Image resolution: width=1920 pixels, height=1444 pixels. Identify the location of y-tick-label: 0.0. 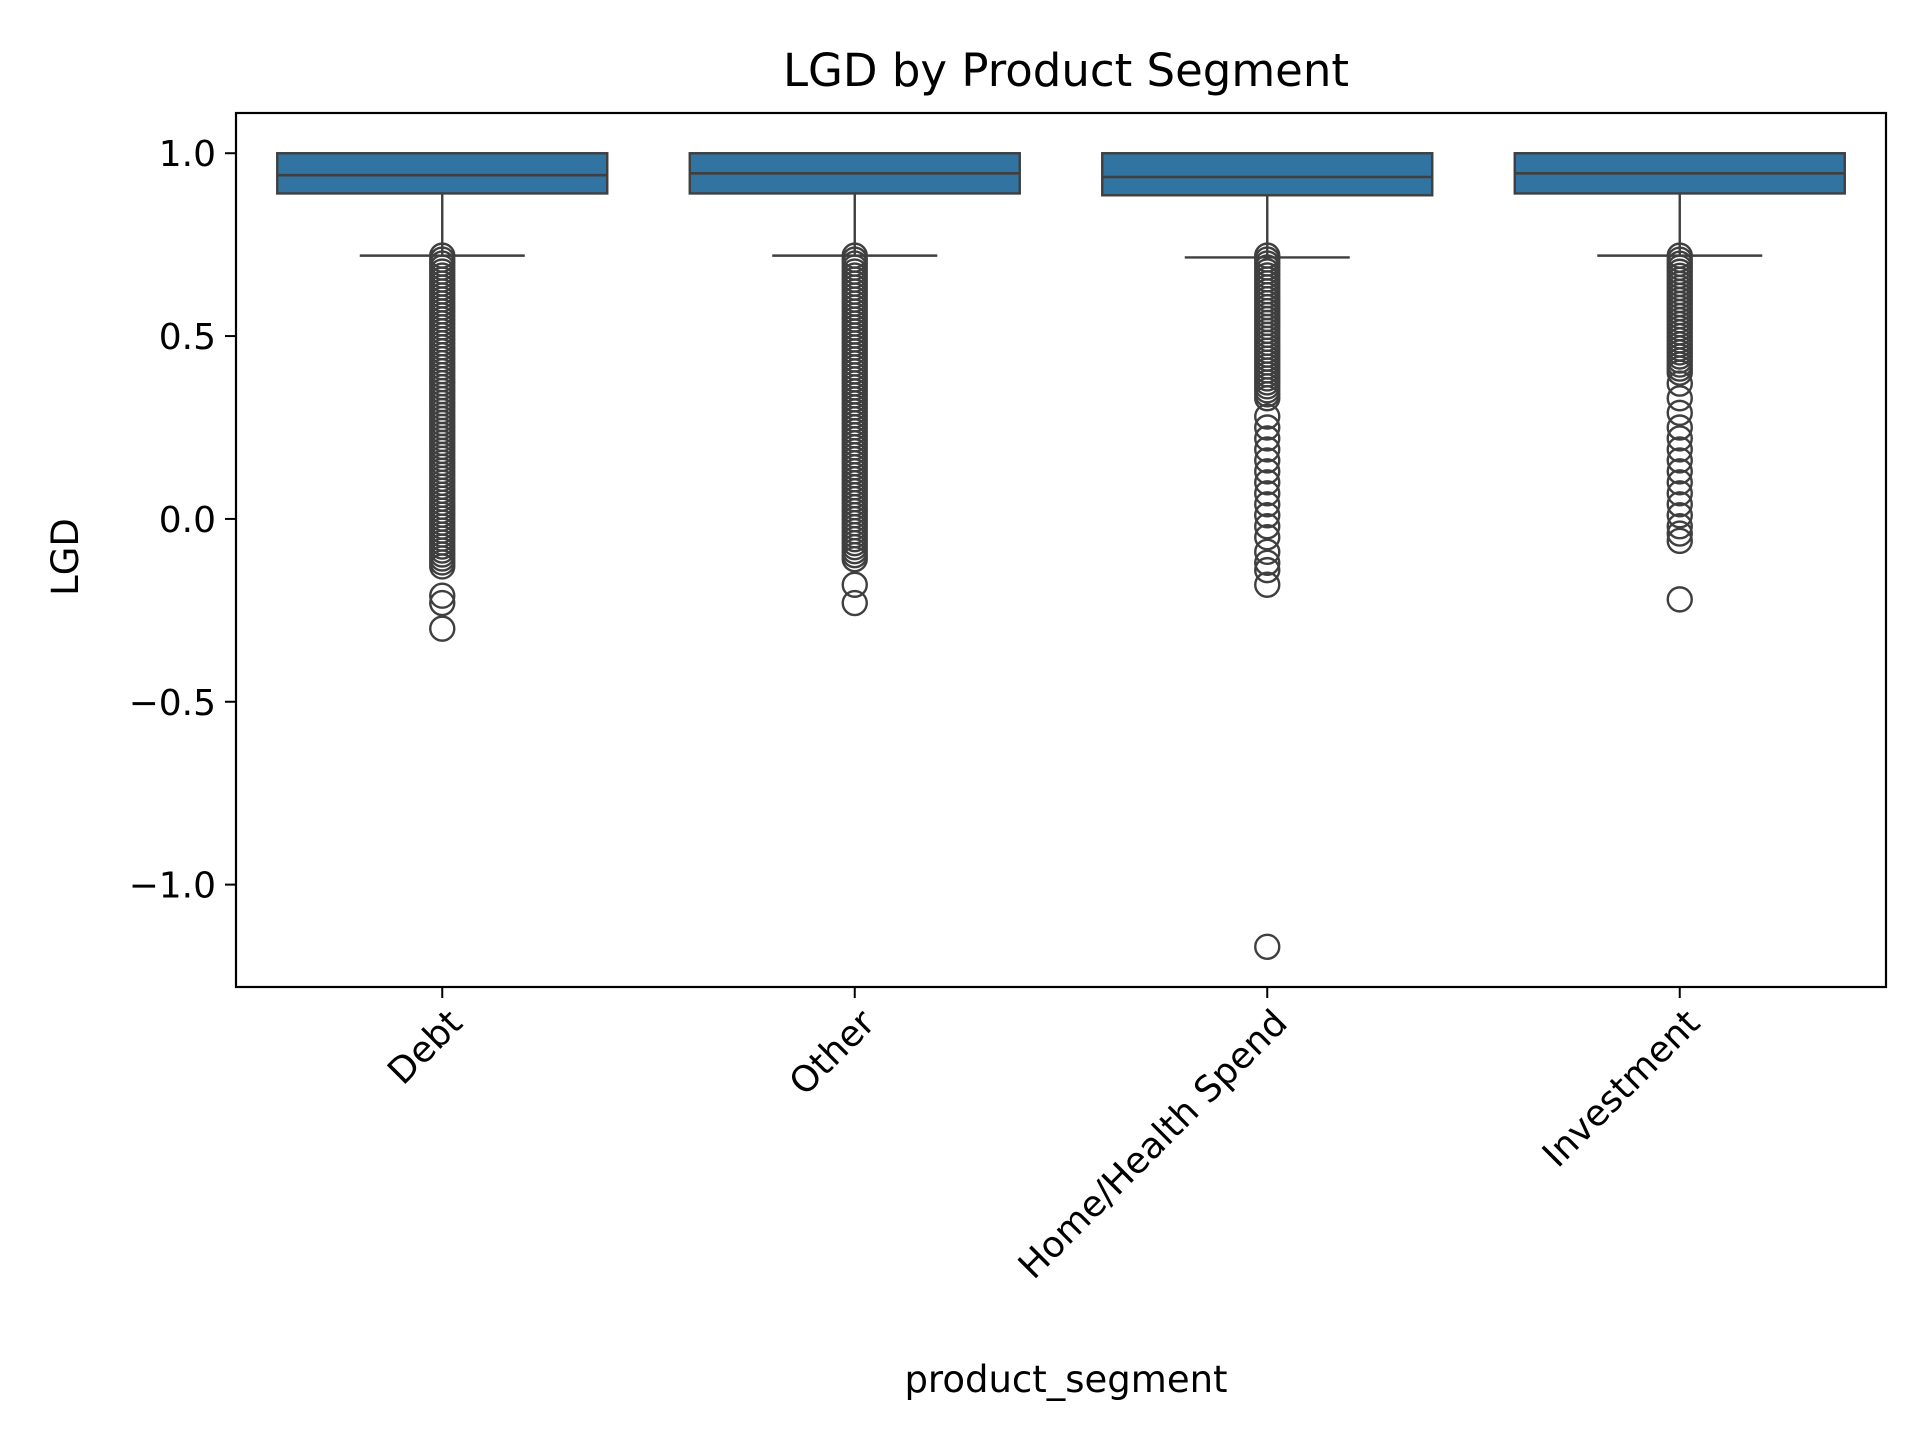
(187, 520).